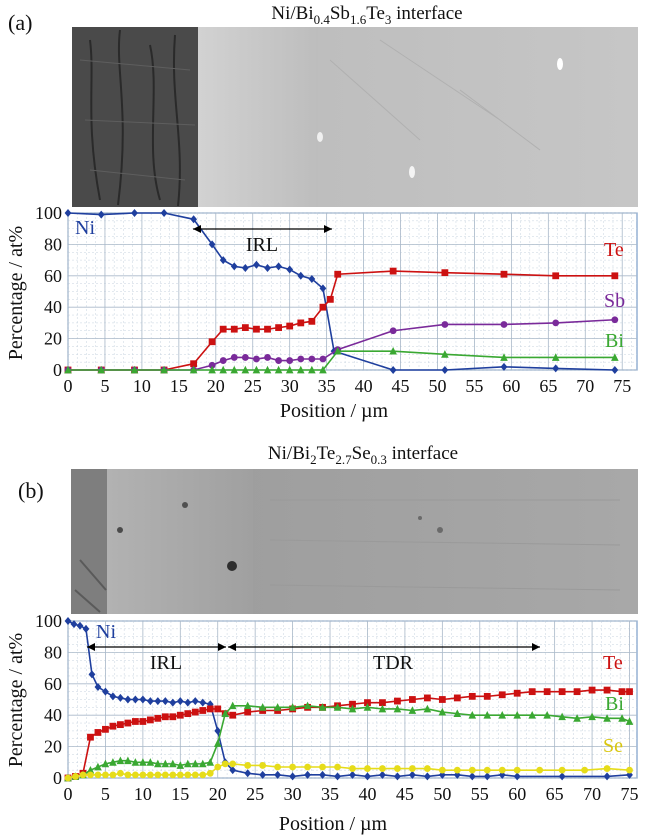  Describe the element at coordinates (364, 386) in the screenshot. I see `x-tick-label: 40` at that location.